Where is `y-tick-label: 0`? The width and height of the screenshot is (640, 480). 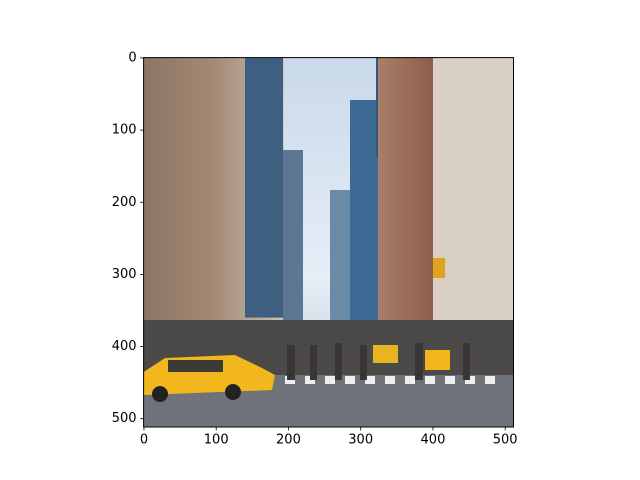 y-tick-label: 0 is located at coordinates (132, 57).